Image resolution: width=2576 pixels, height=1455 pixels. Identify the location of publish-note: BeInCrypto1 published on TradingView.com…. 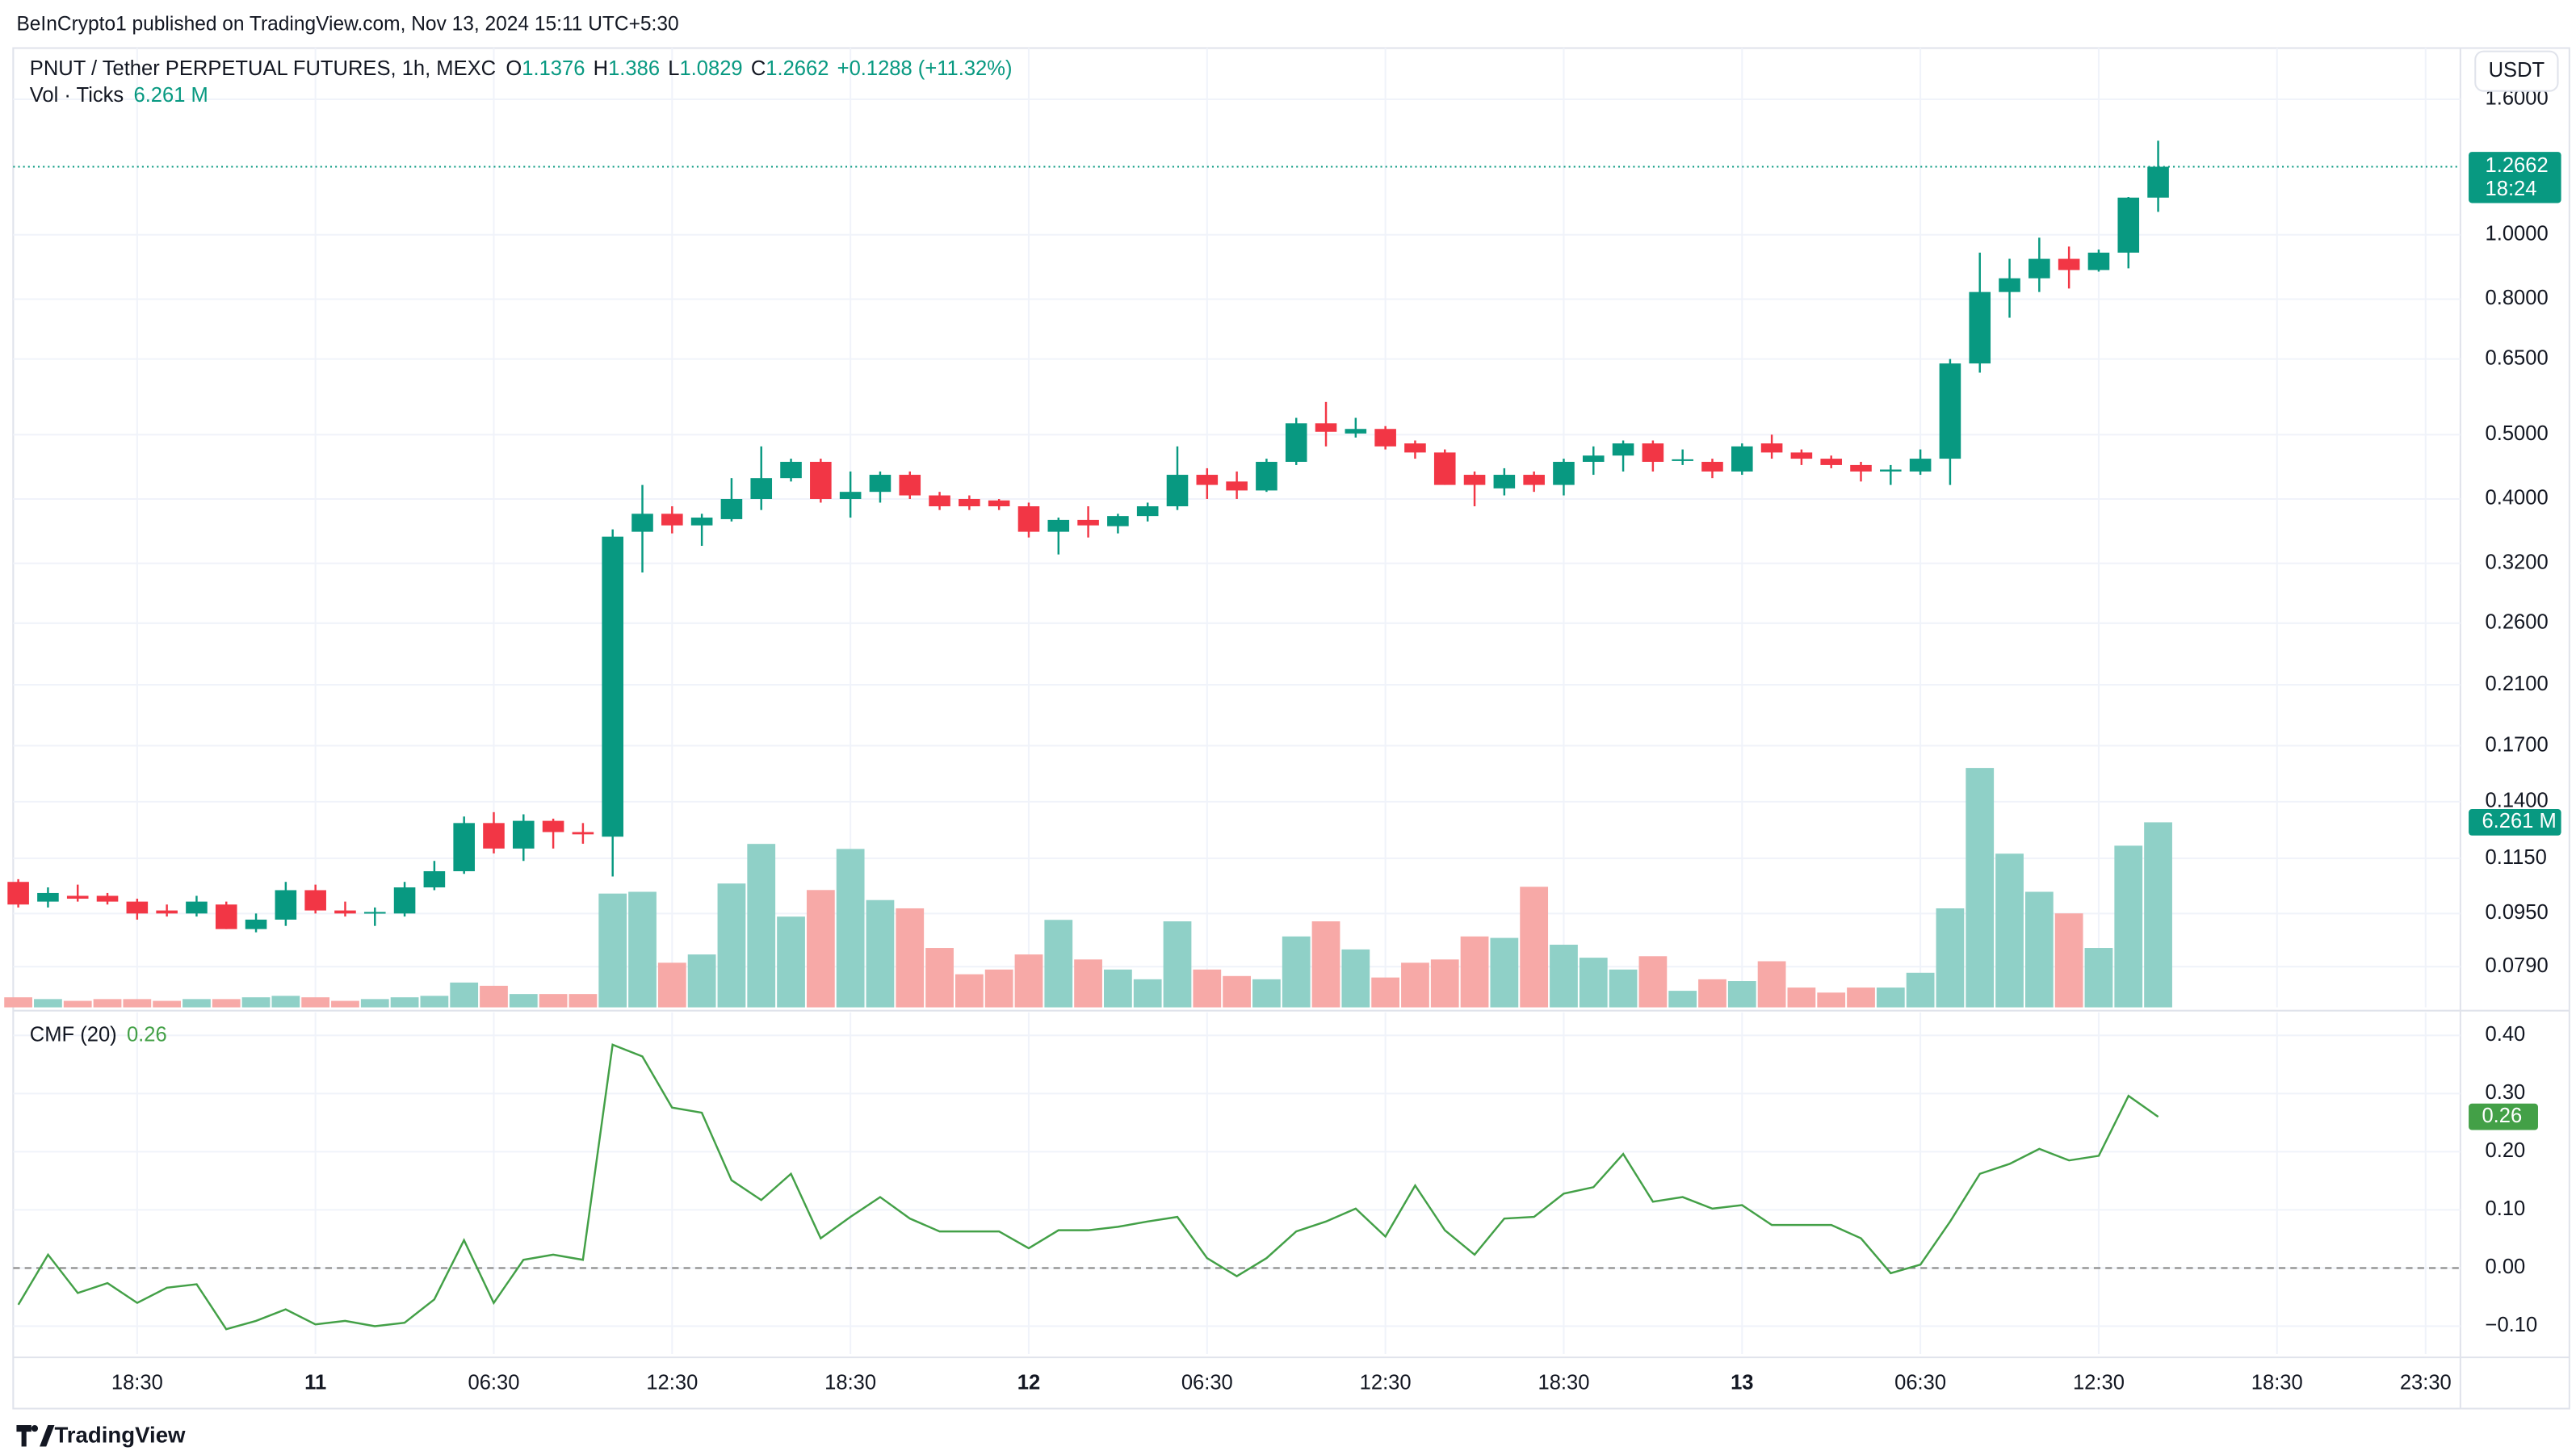
(347, 24).